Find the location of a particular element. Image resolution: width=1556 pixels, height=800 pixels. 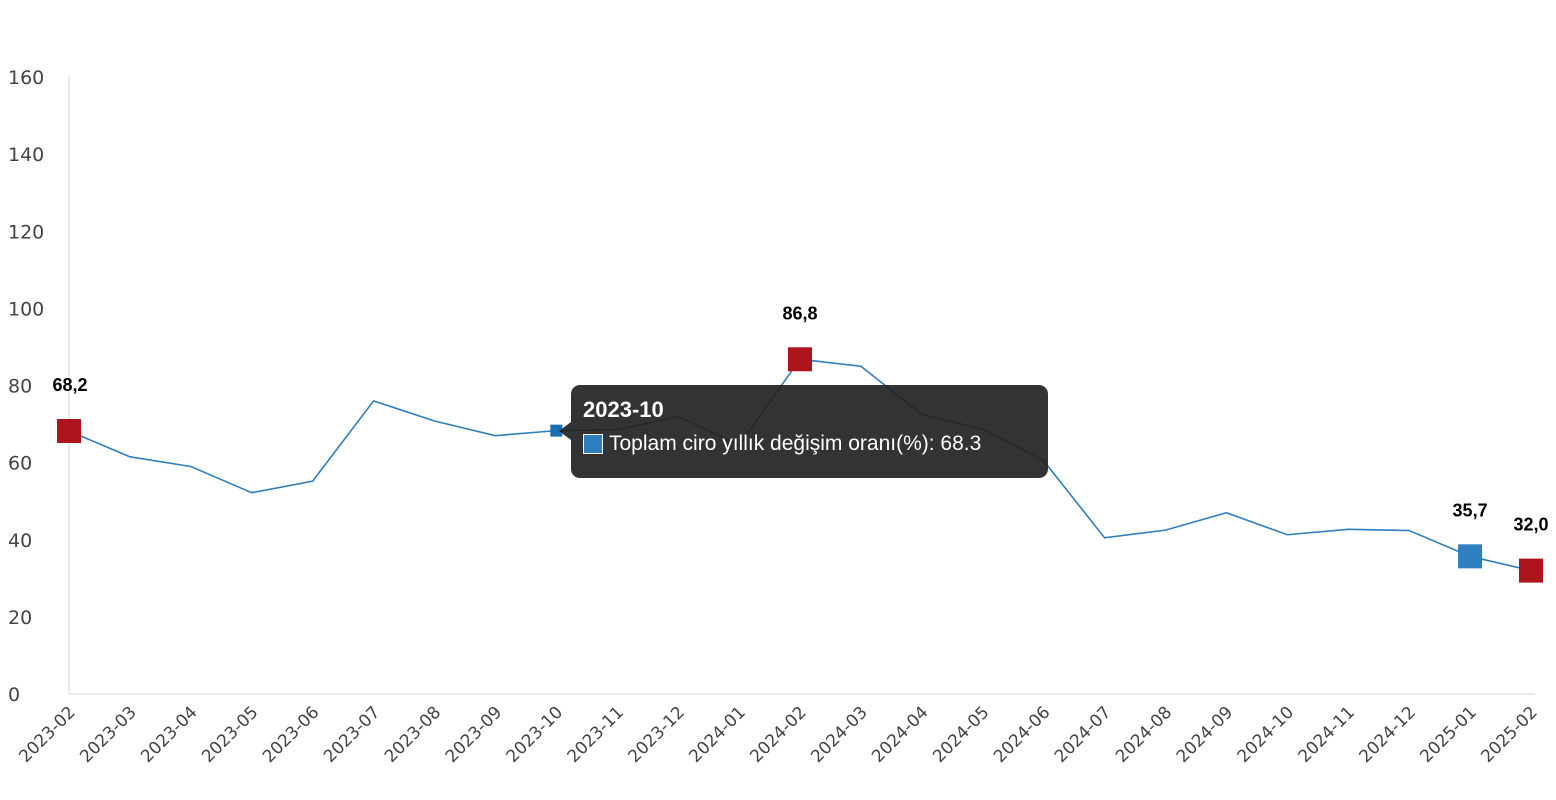

x-tick-label: 2023-10 is located at coordinates (535, 735).